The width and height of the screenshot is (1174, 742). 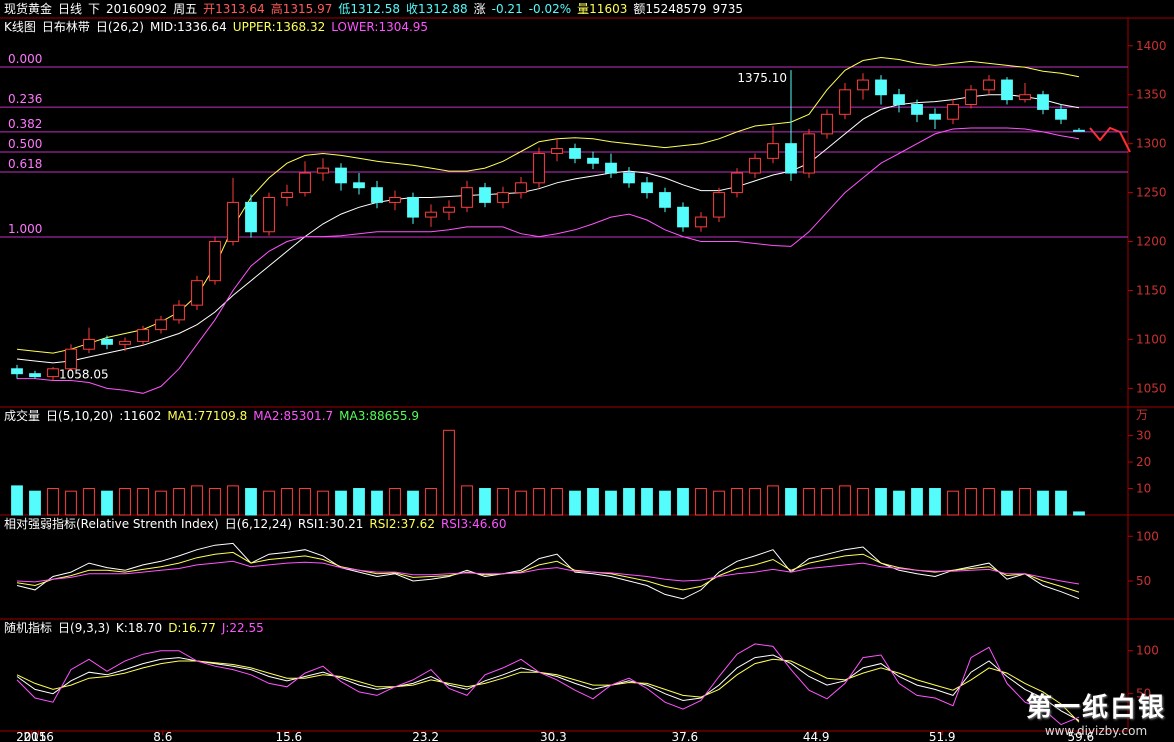 I want to click on y-tick-label: 1200, so click(x=1151, y=242).